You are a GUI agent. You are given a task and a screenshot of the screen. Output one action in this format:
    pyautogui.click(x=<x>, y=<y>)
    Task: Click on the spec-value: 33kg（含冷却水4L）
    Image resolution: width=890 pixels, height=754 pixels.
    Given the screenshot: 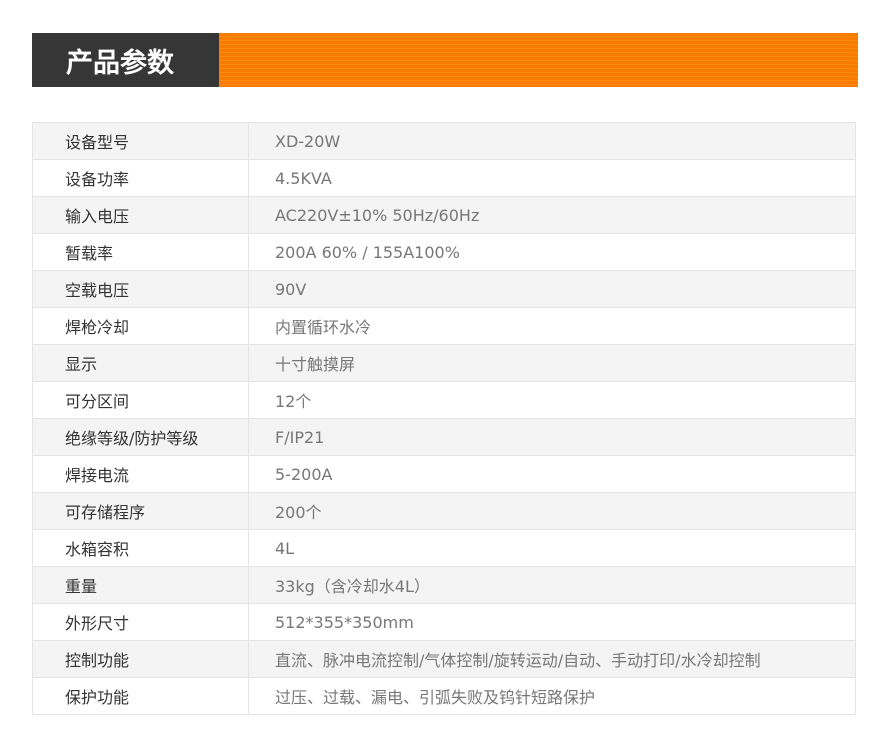 What is the action you would take?
    pyautogui.click(x=552, y=585)
    